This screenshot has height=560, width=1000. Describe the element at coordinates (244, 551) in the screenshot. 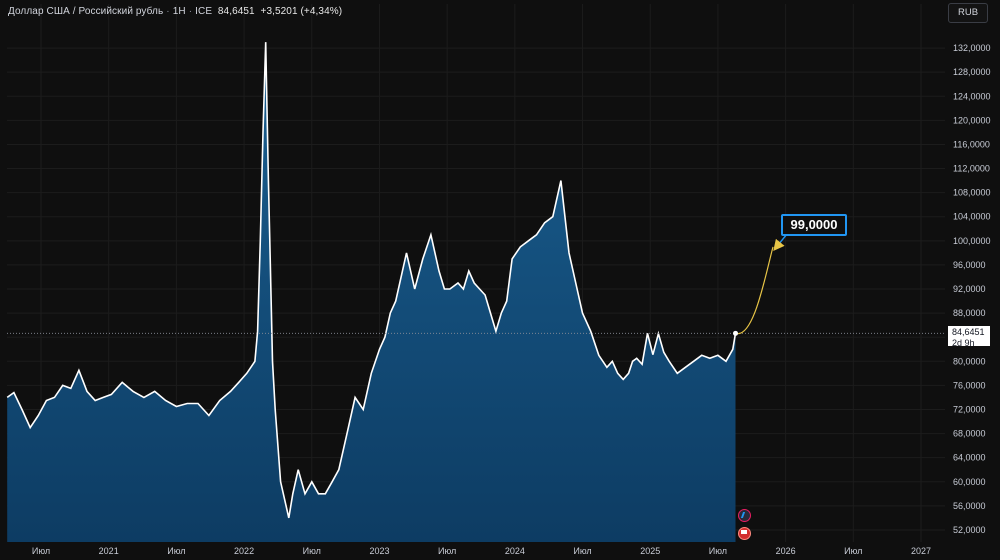

I see `x-tick-label: 2022` at that location.